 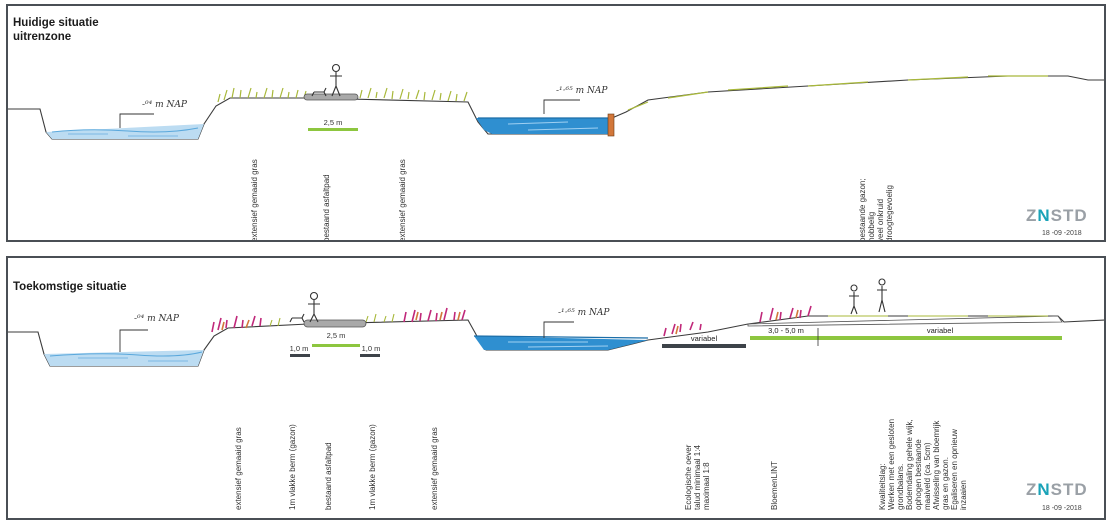 I want to click on people-figures, so click(x=868, y=296).